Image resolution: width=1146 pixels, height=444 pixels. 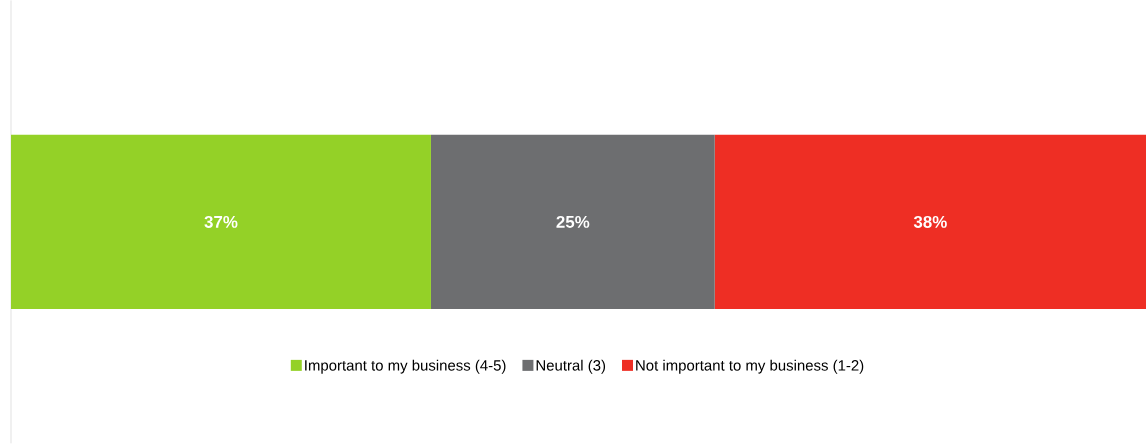 I want to click on legend-label: Neutral (3), so click(x=571, y=366).